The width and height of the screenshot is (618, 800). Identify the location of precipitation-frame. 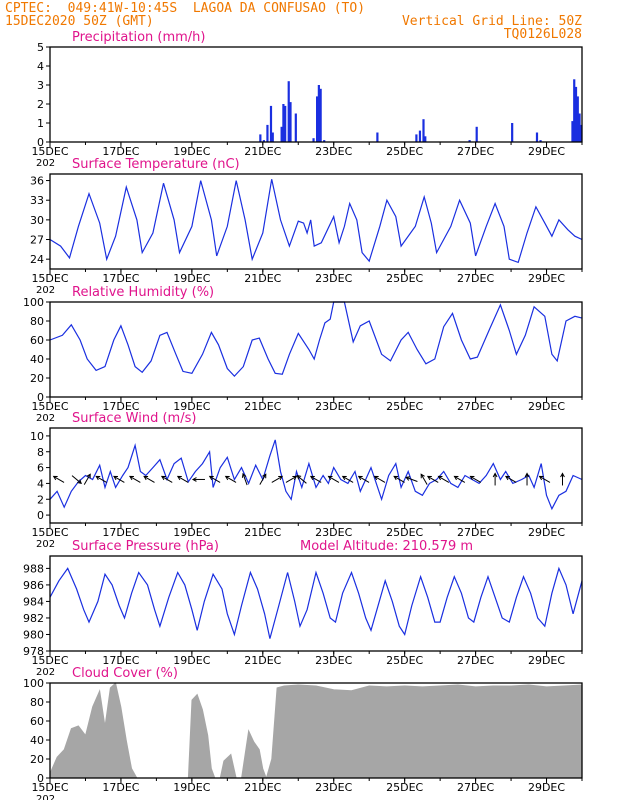
(316, 94).